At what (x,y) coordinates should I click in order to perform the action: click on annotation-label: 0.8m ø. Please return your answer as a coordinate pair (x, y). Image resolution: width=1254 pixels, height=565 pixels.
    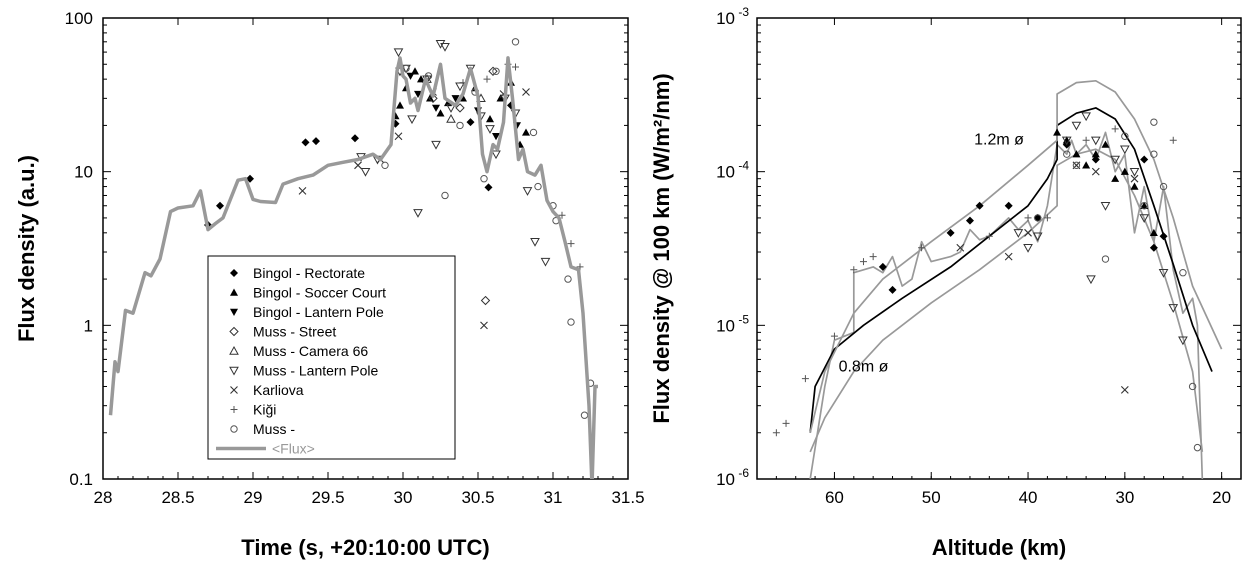
    Looking at the image, I should click on (864, 367).